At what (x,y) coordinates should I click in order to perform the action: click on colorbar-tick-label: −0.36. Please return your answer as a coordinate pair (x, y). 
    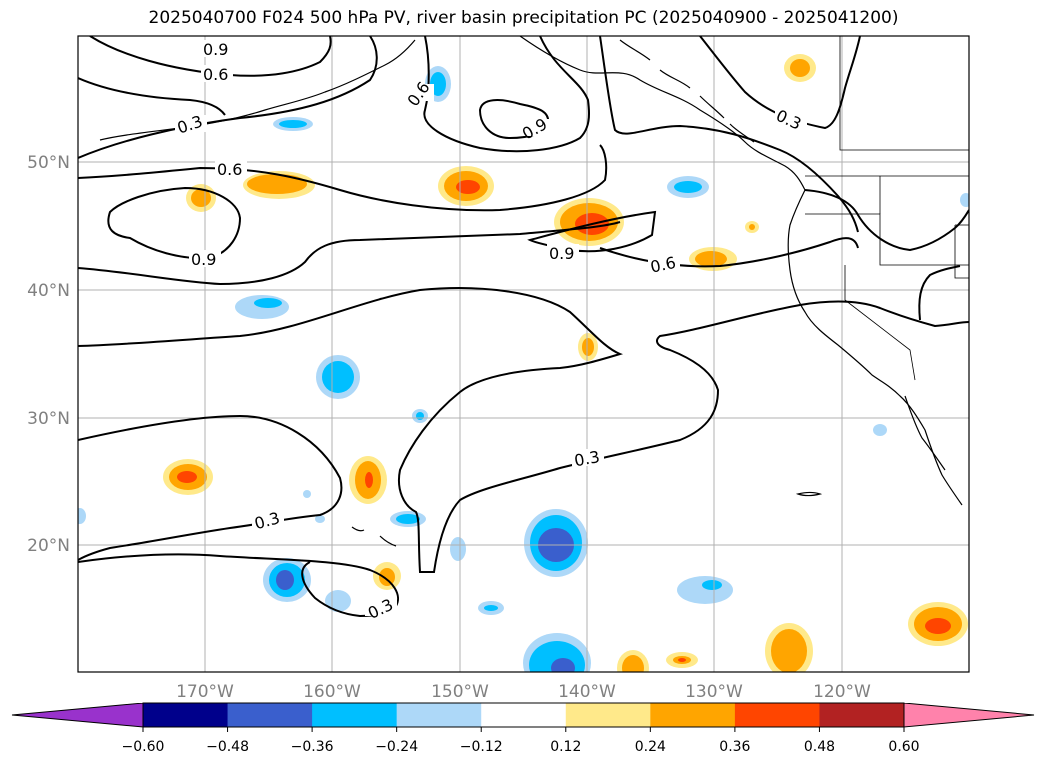
    Looking at the image, I should click on (312, 747).